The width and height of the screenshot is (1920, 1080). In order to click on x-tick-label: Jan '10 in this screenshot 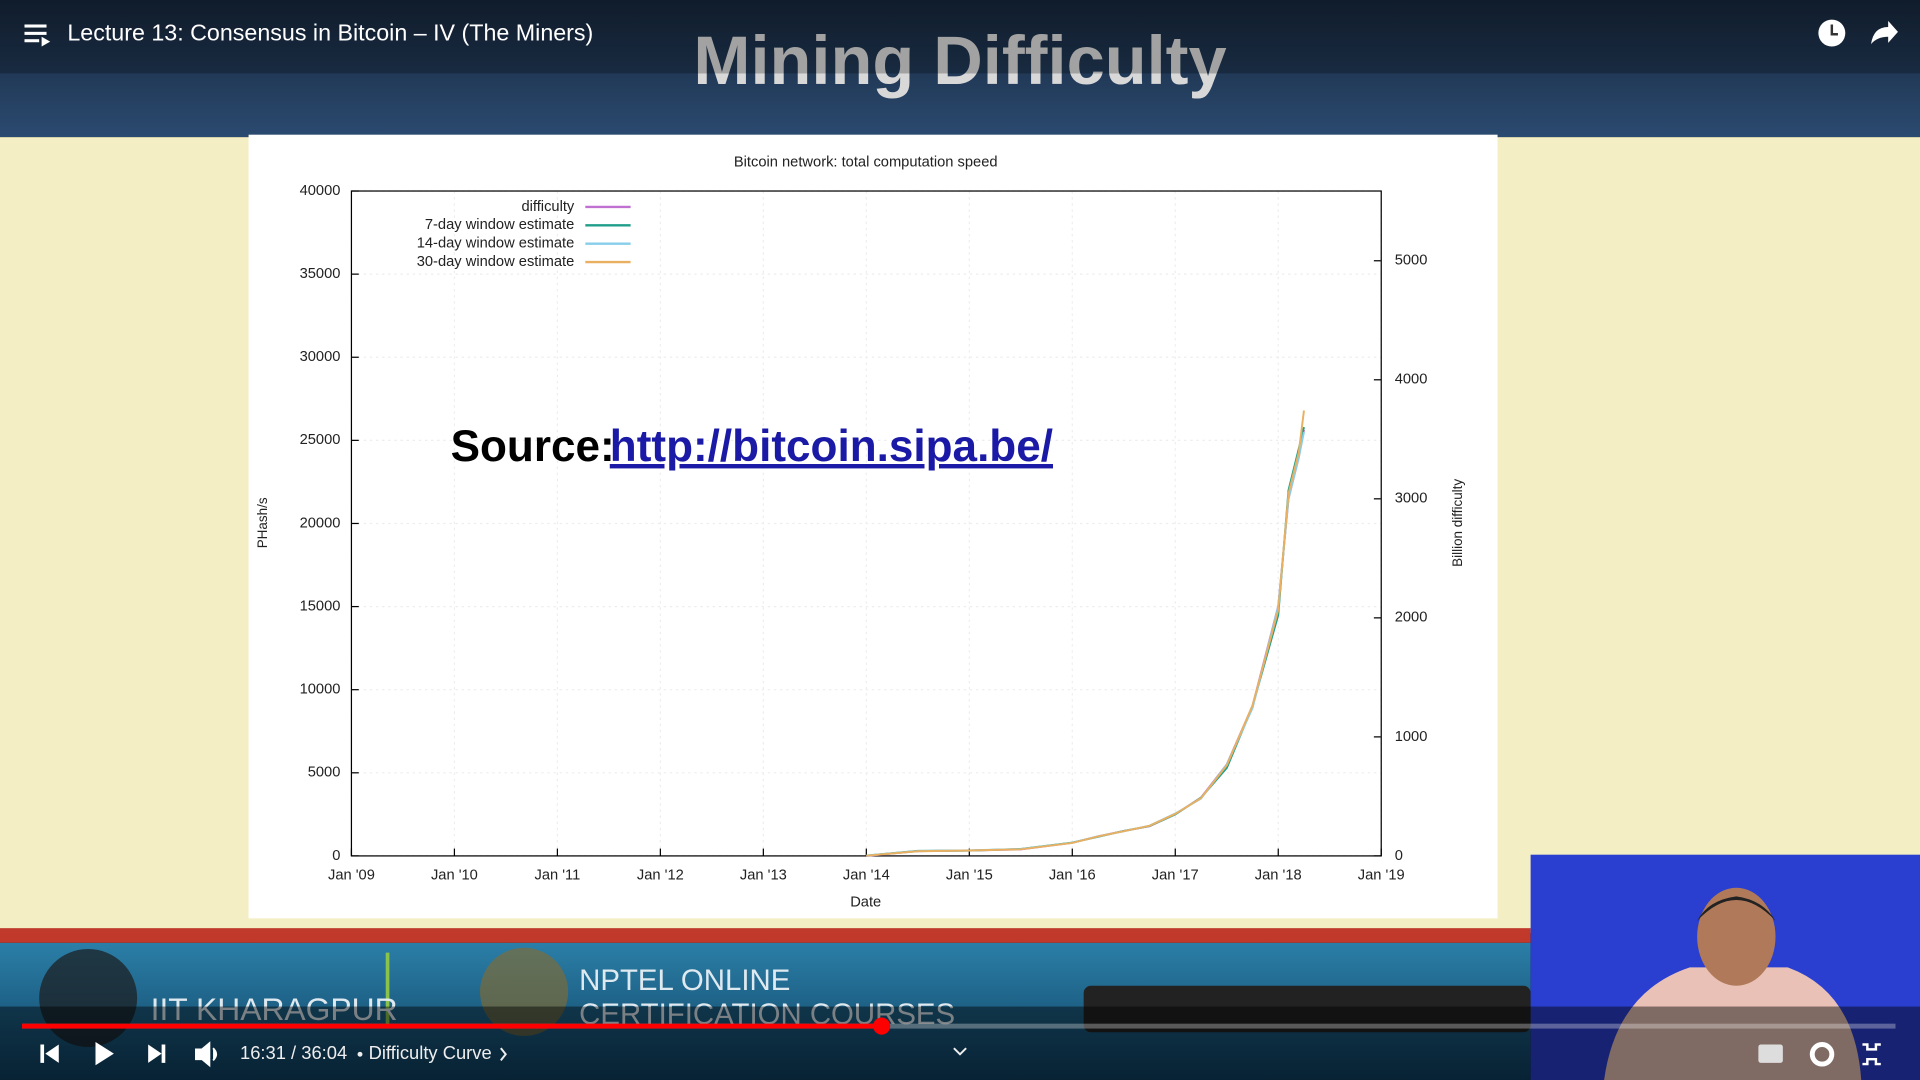, I will do `click(454, 875)`.